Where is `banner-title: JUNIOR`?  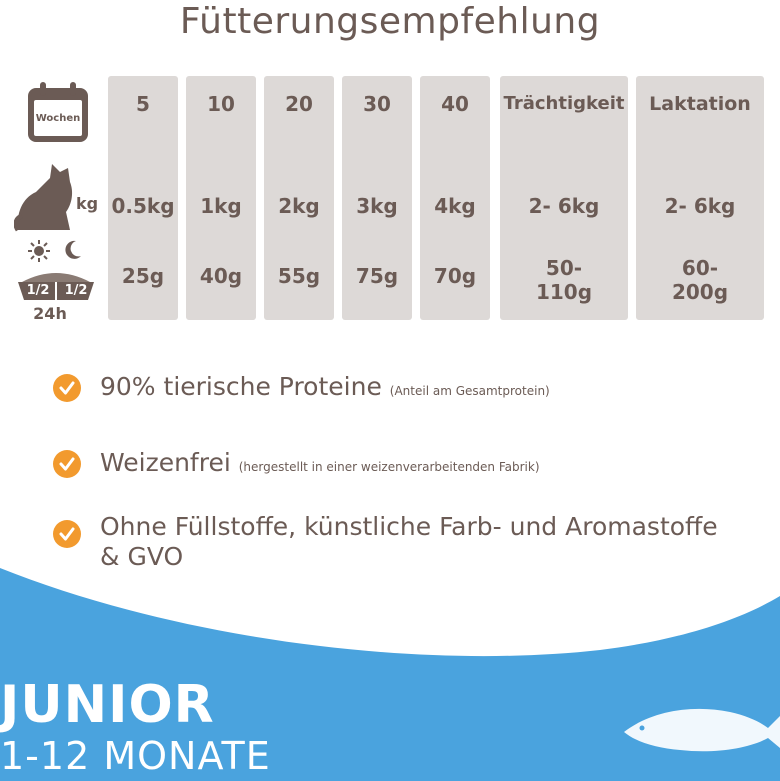 banner-title: JUNIOR is located at coordinates (107, 705).